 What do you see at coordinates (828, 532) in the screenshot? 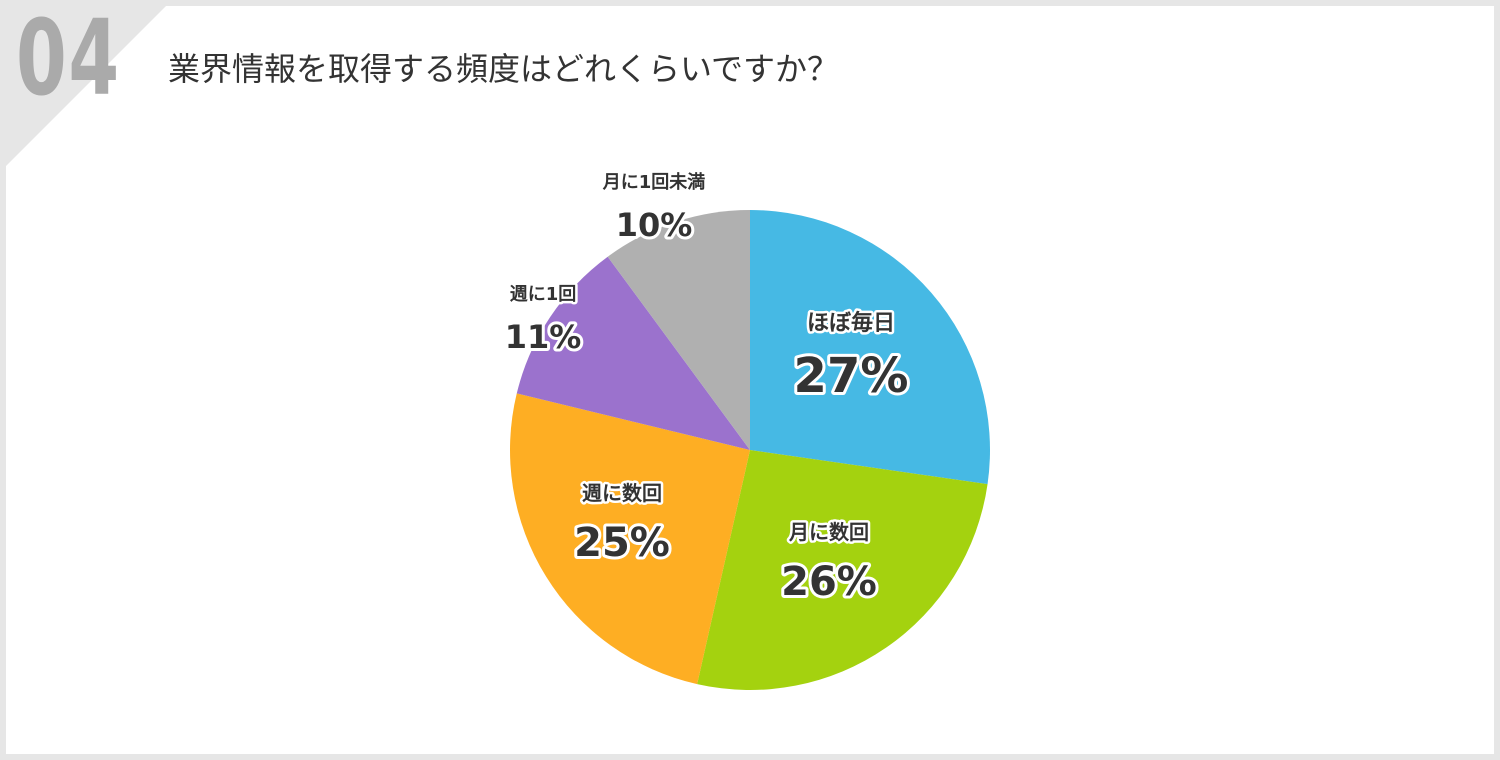
I see `slice-category-label: 月に数回` at bounding box center [828, 532].